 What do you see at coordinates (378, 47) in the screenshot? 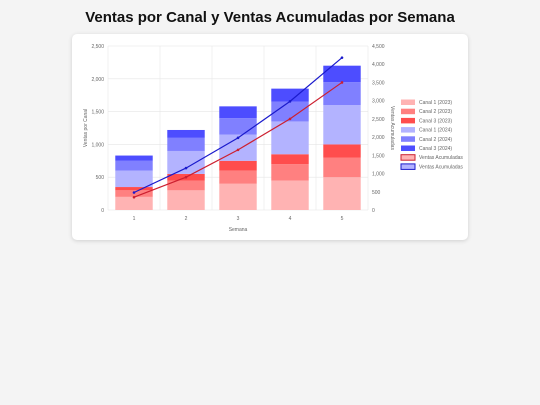
I see `y2-tick-label: 4,500` at bounding box center [378, 47].